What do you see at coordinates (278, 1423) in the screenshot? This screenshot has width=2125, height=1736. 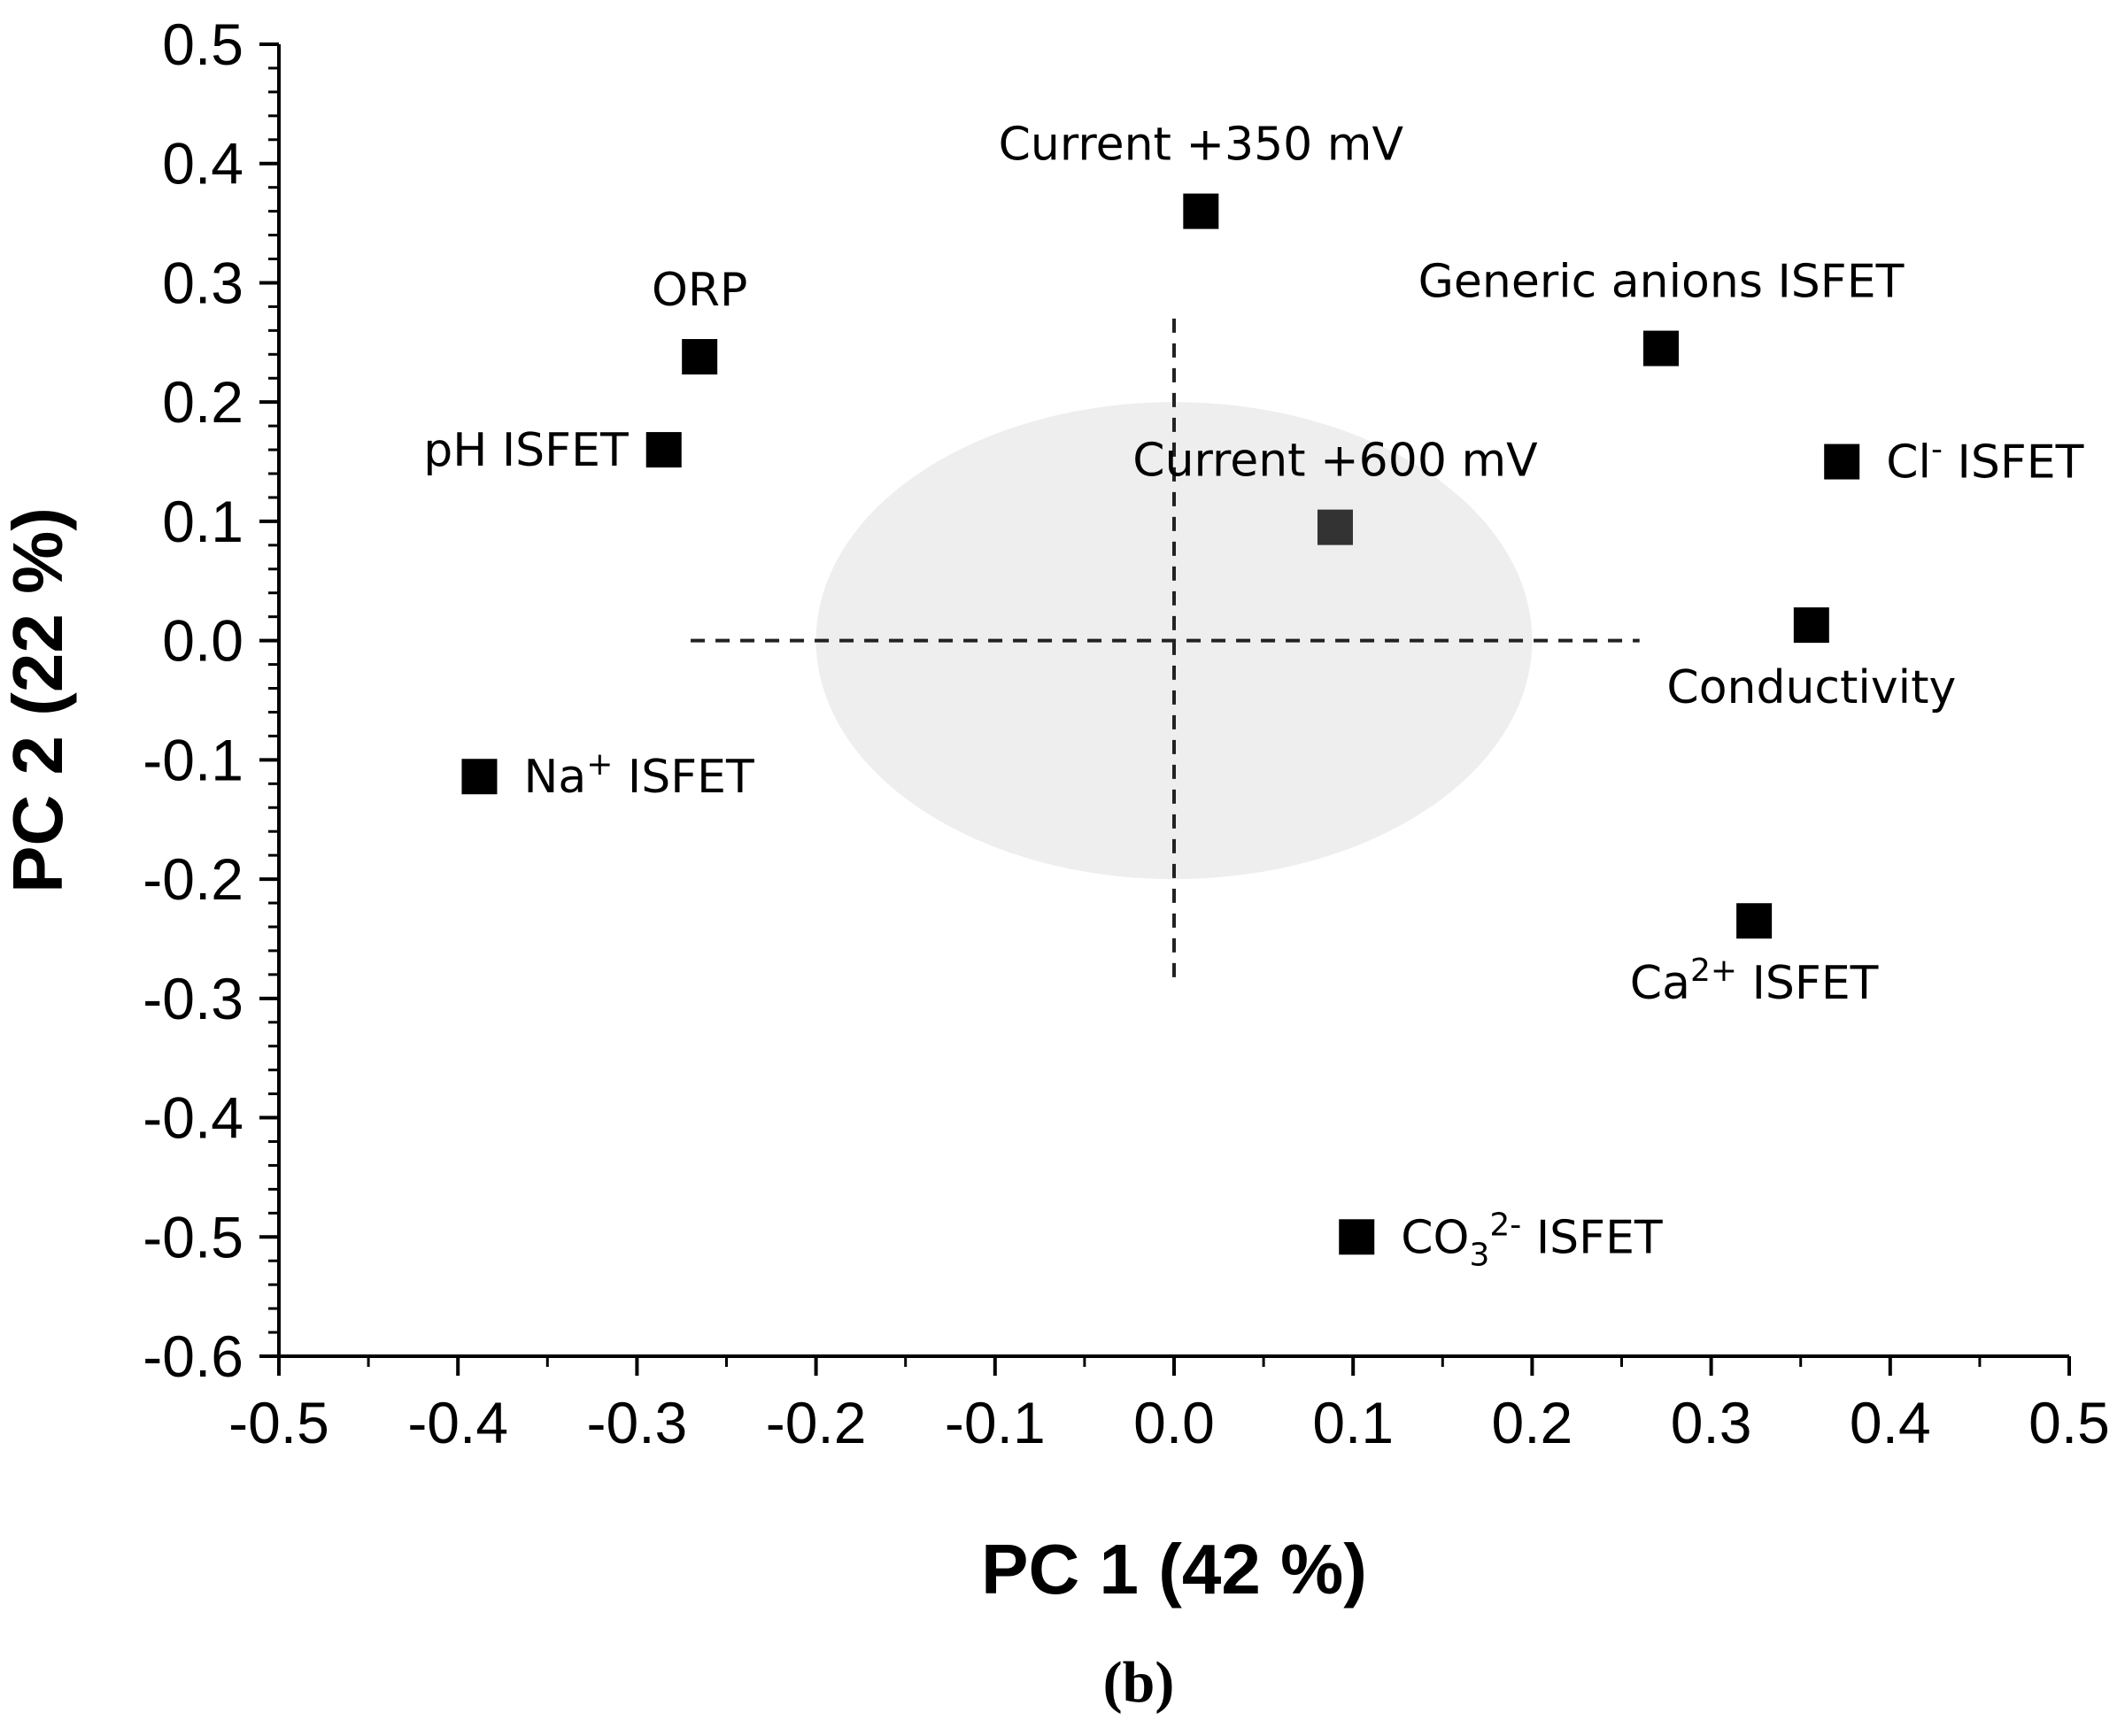 I see `x-tick-label: -0.5` at bounding box center [278, 1423].